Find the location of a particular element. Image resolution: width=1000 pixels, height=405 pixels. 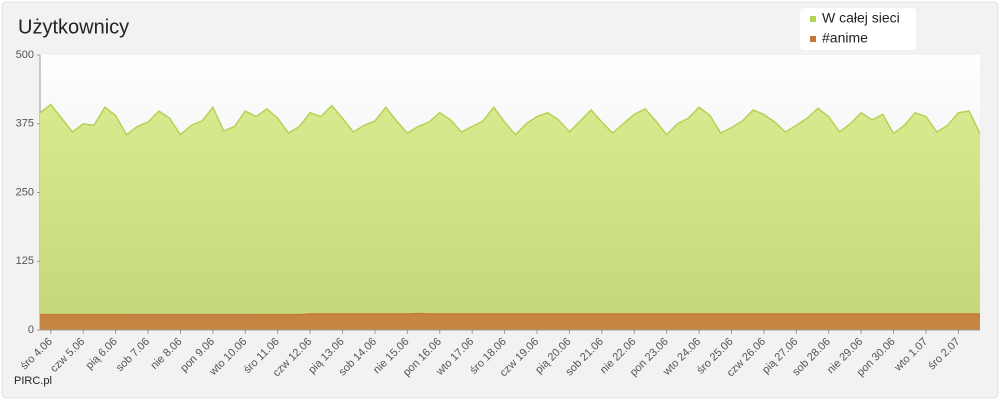

chart-title: Użytkownicy is located at coordinates (73, 27).